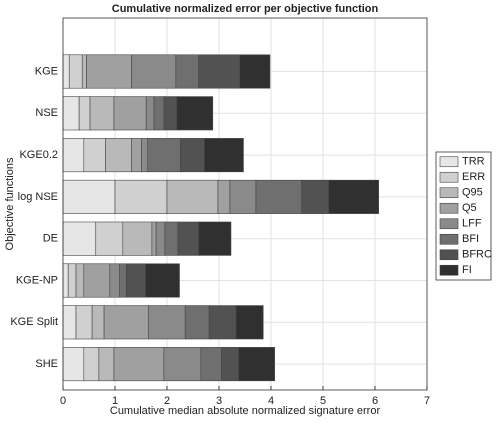 This screenshot has width=500, height=423. What do you see at coordinates (473, 162) in the screenshot?
I see `legend-label: TRR` at bounding box center [473, 162].